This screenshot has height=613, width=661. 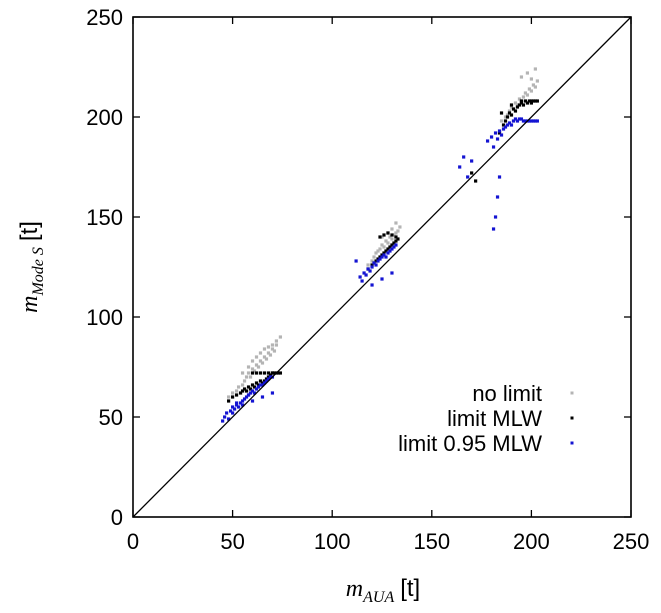 I want to click on legend-label-2: limit 0.95 MLW, so click(x=470, y=443).